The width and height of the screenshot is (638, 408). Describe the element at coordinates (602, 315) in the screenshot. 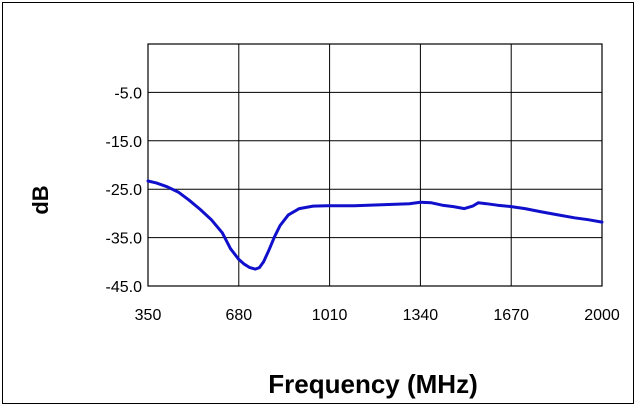

I see `x-tick-label-5: 2000` at that location.